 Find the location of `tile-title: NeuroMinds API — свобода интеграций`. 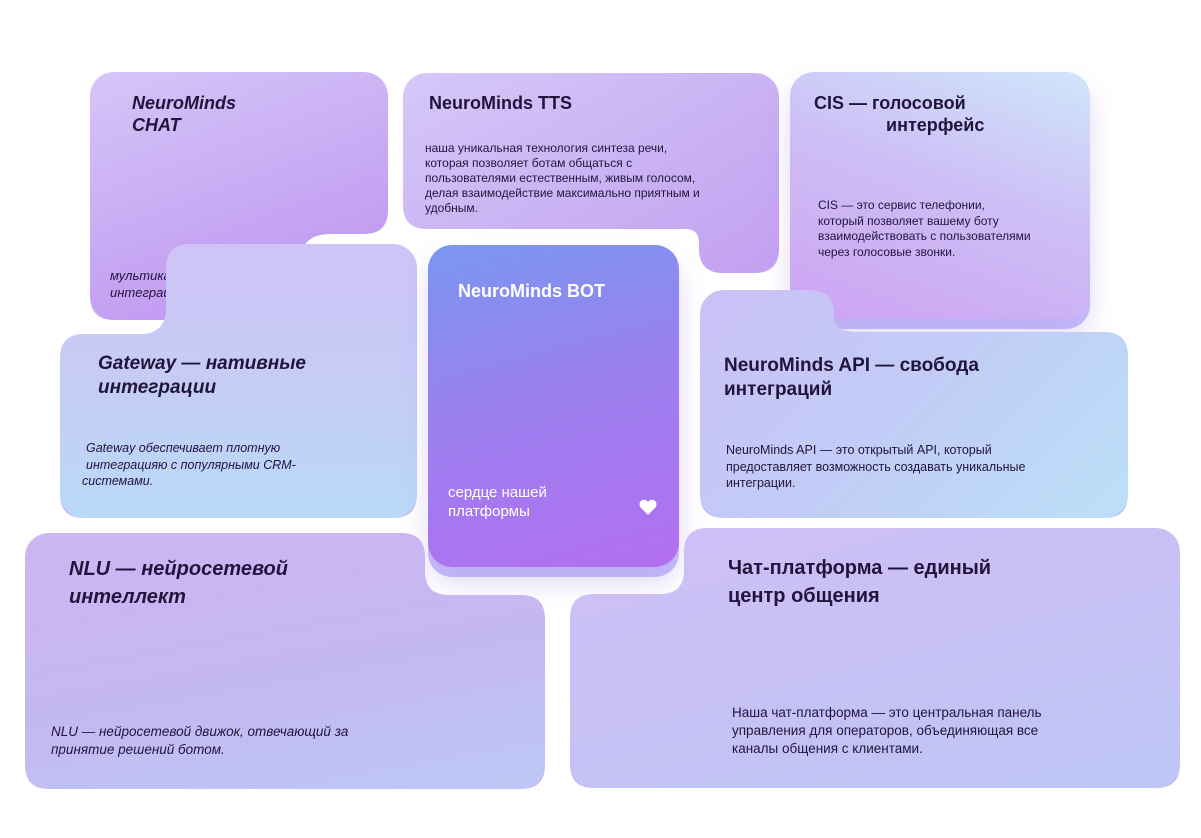

tile-title: NeuroMinds API — свобода интеграций is located at coordinates (851, 378).